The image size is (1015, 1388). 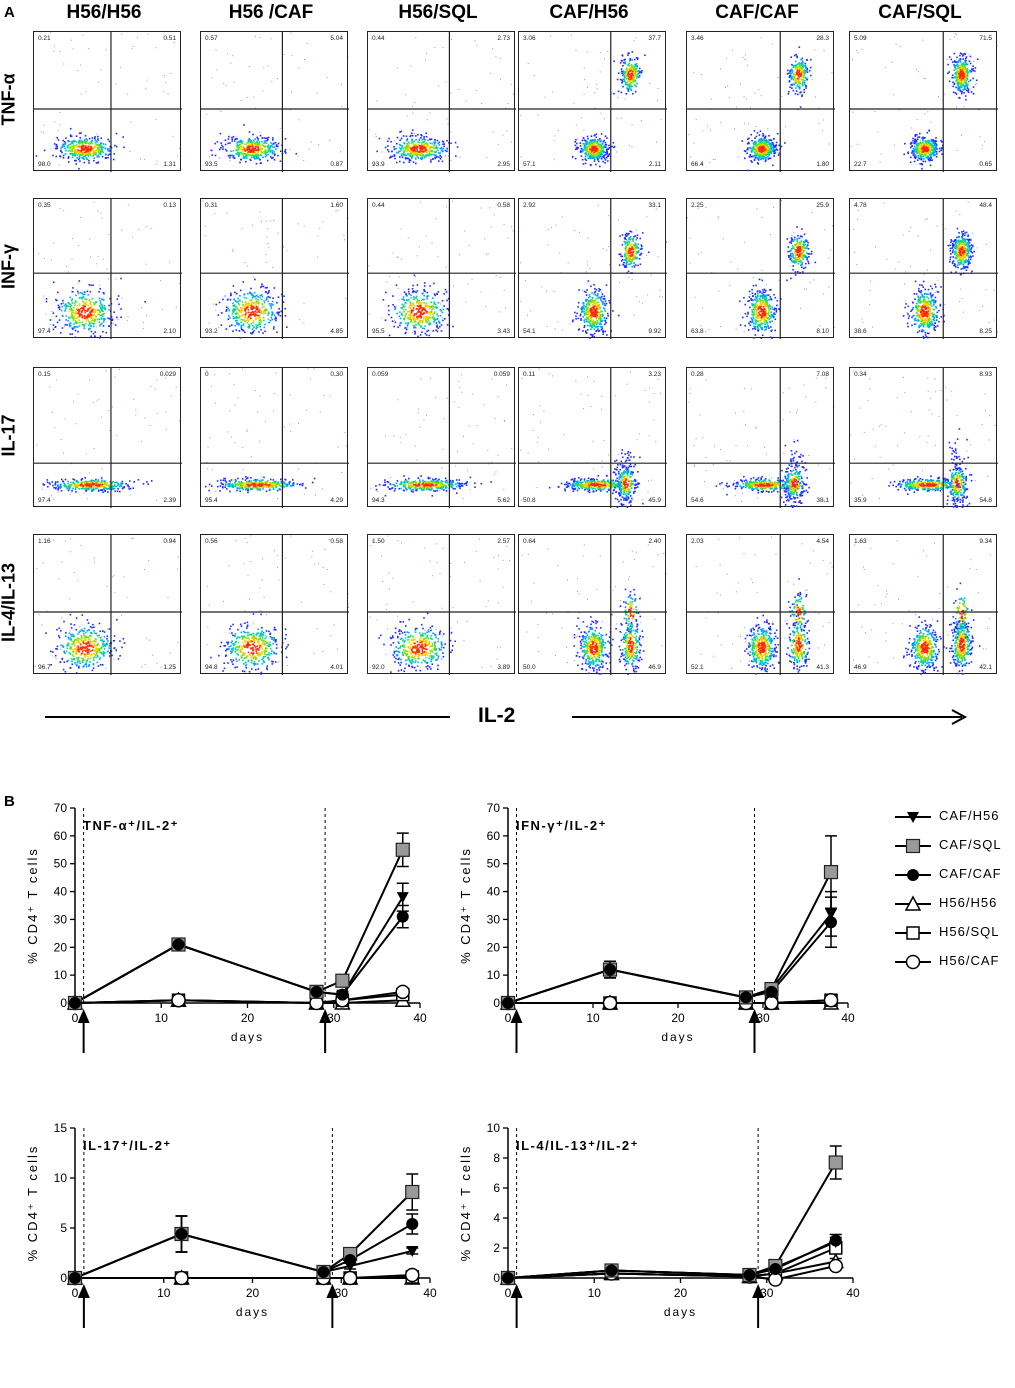 What do you see at coordinates (654, 331) in the screenshot?
I see `quadrant-value: 9.92` at bounding box center [654, 331].